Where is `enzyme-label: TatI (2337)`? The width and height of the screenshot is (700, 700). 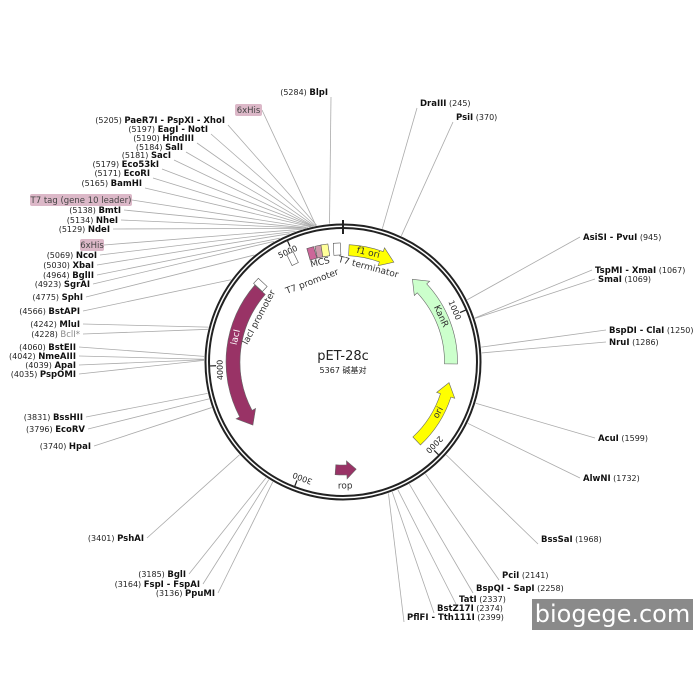 enzyme-label: TatI (2337) is located at coordinates (482, 600).